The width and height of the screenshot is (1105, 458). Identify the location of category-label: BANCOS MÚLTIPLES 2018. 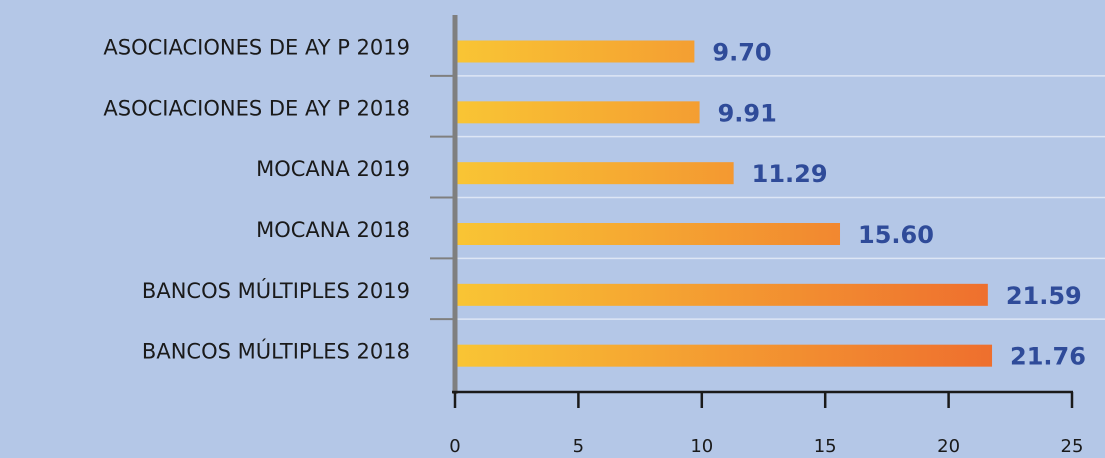
(276, 351).